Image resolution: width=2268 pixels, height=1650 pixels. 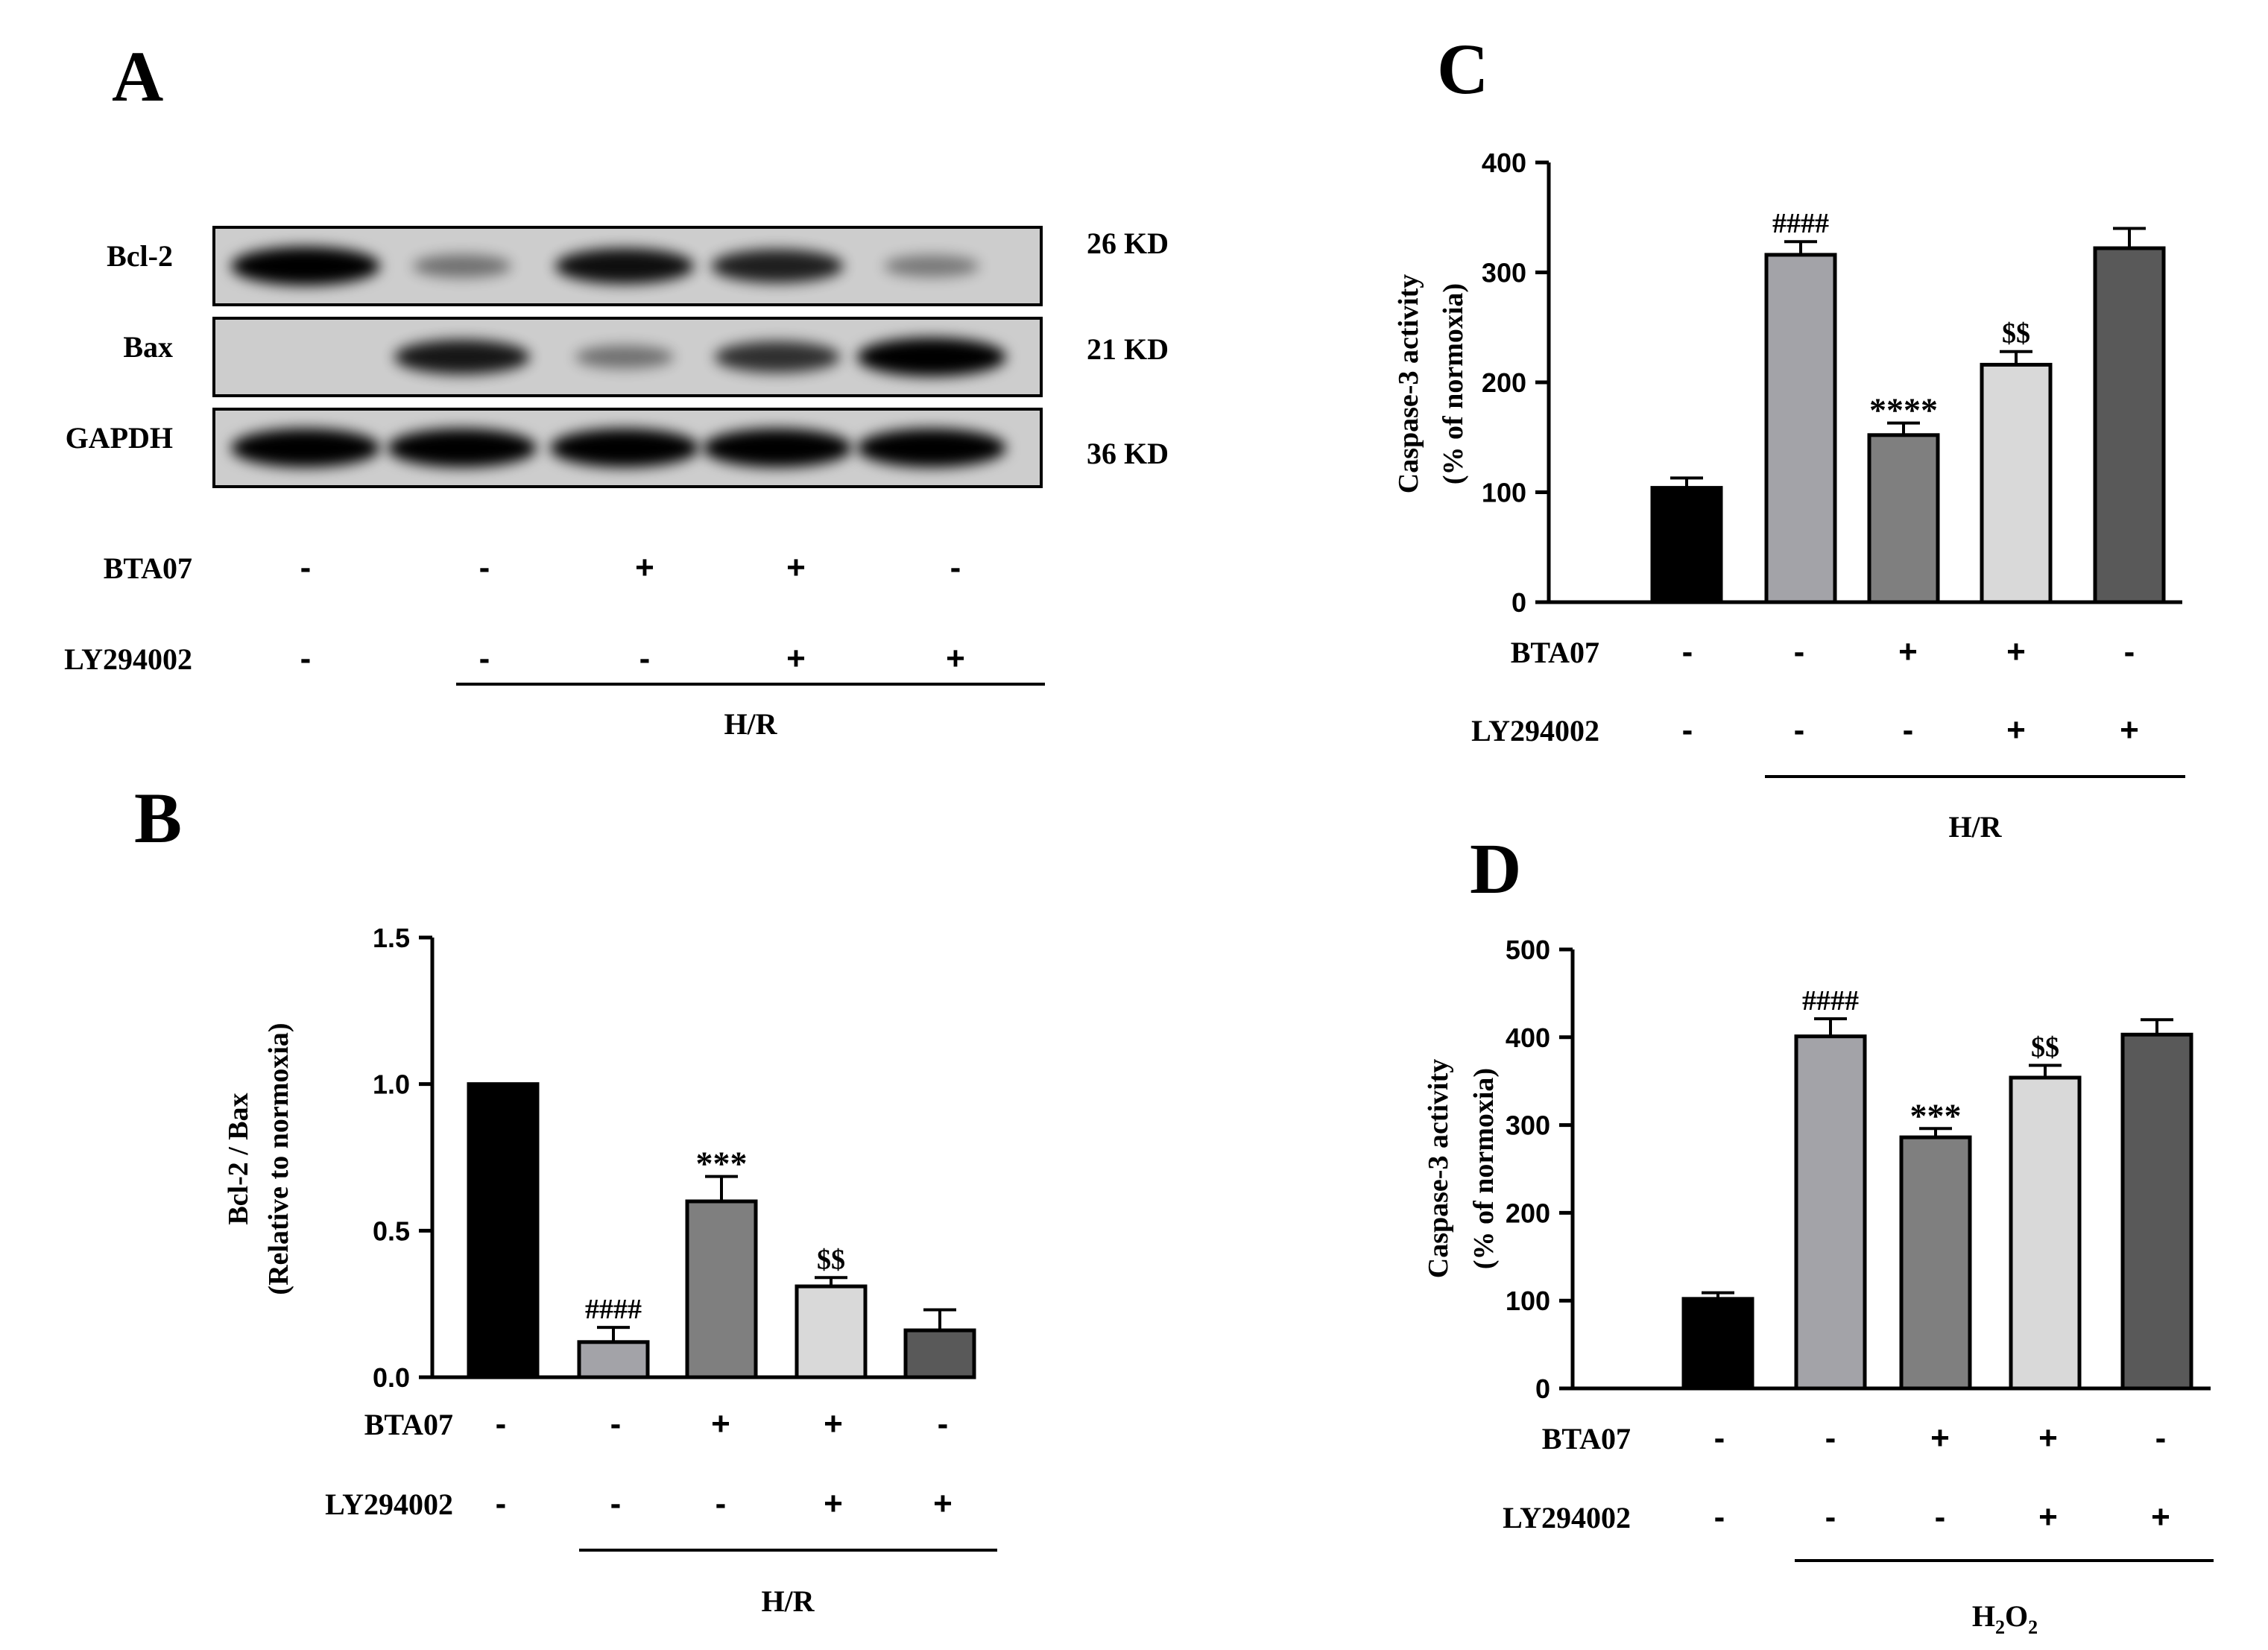 I want to click on chart-d-y-label-line-1: Caspase-3 activity, so click(x=1438, y=1168).